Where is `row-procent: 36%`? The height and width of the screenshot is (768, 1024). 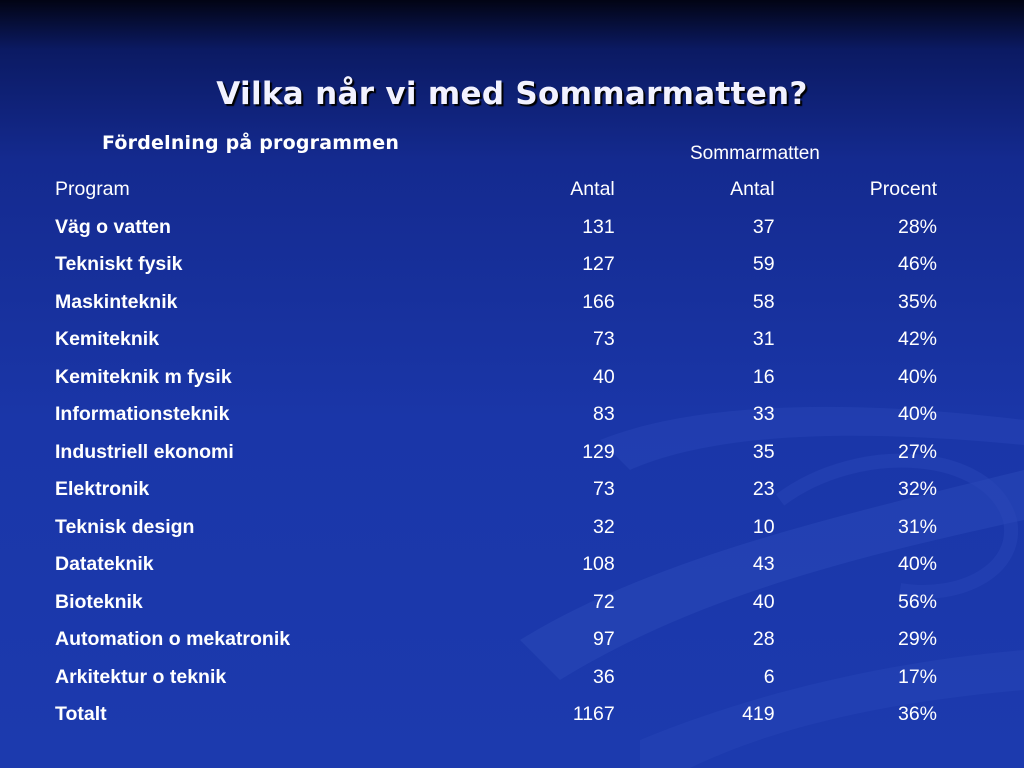
row-procent: 36% is located at coordinates (917, 714).